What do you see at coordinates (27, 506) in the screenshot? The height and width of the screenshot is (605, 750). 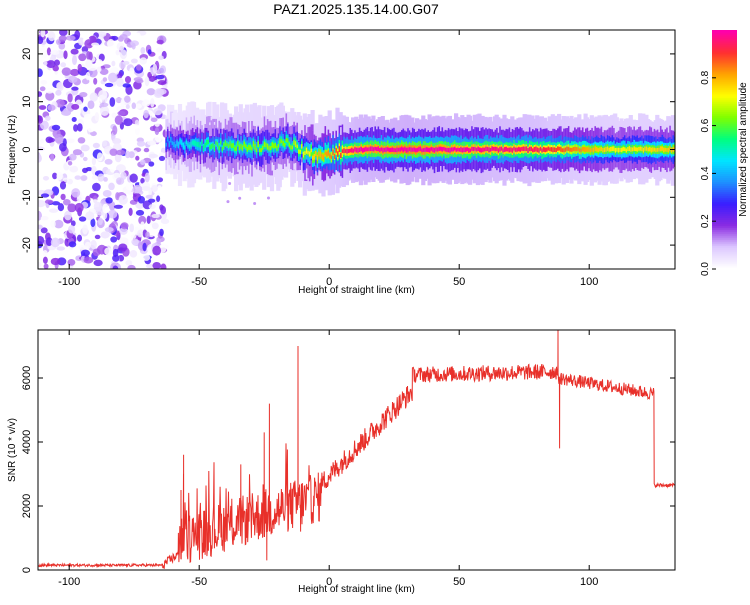 I see `y-tick-label: 2000` at bounding box center [27, 506].